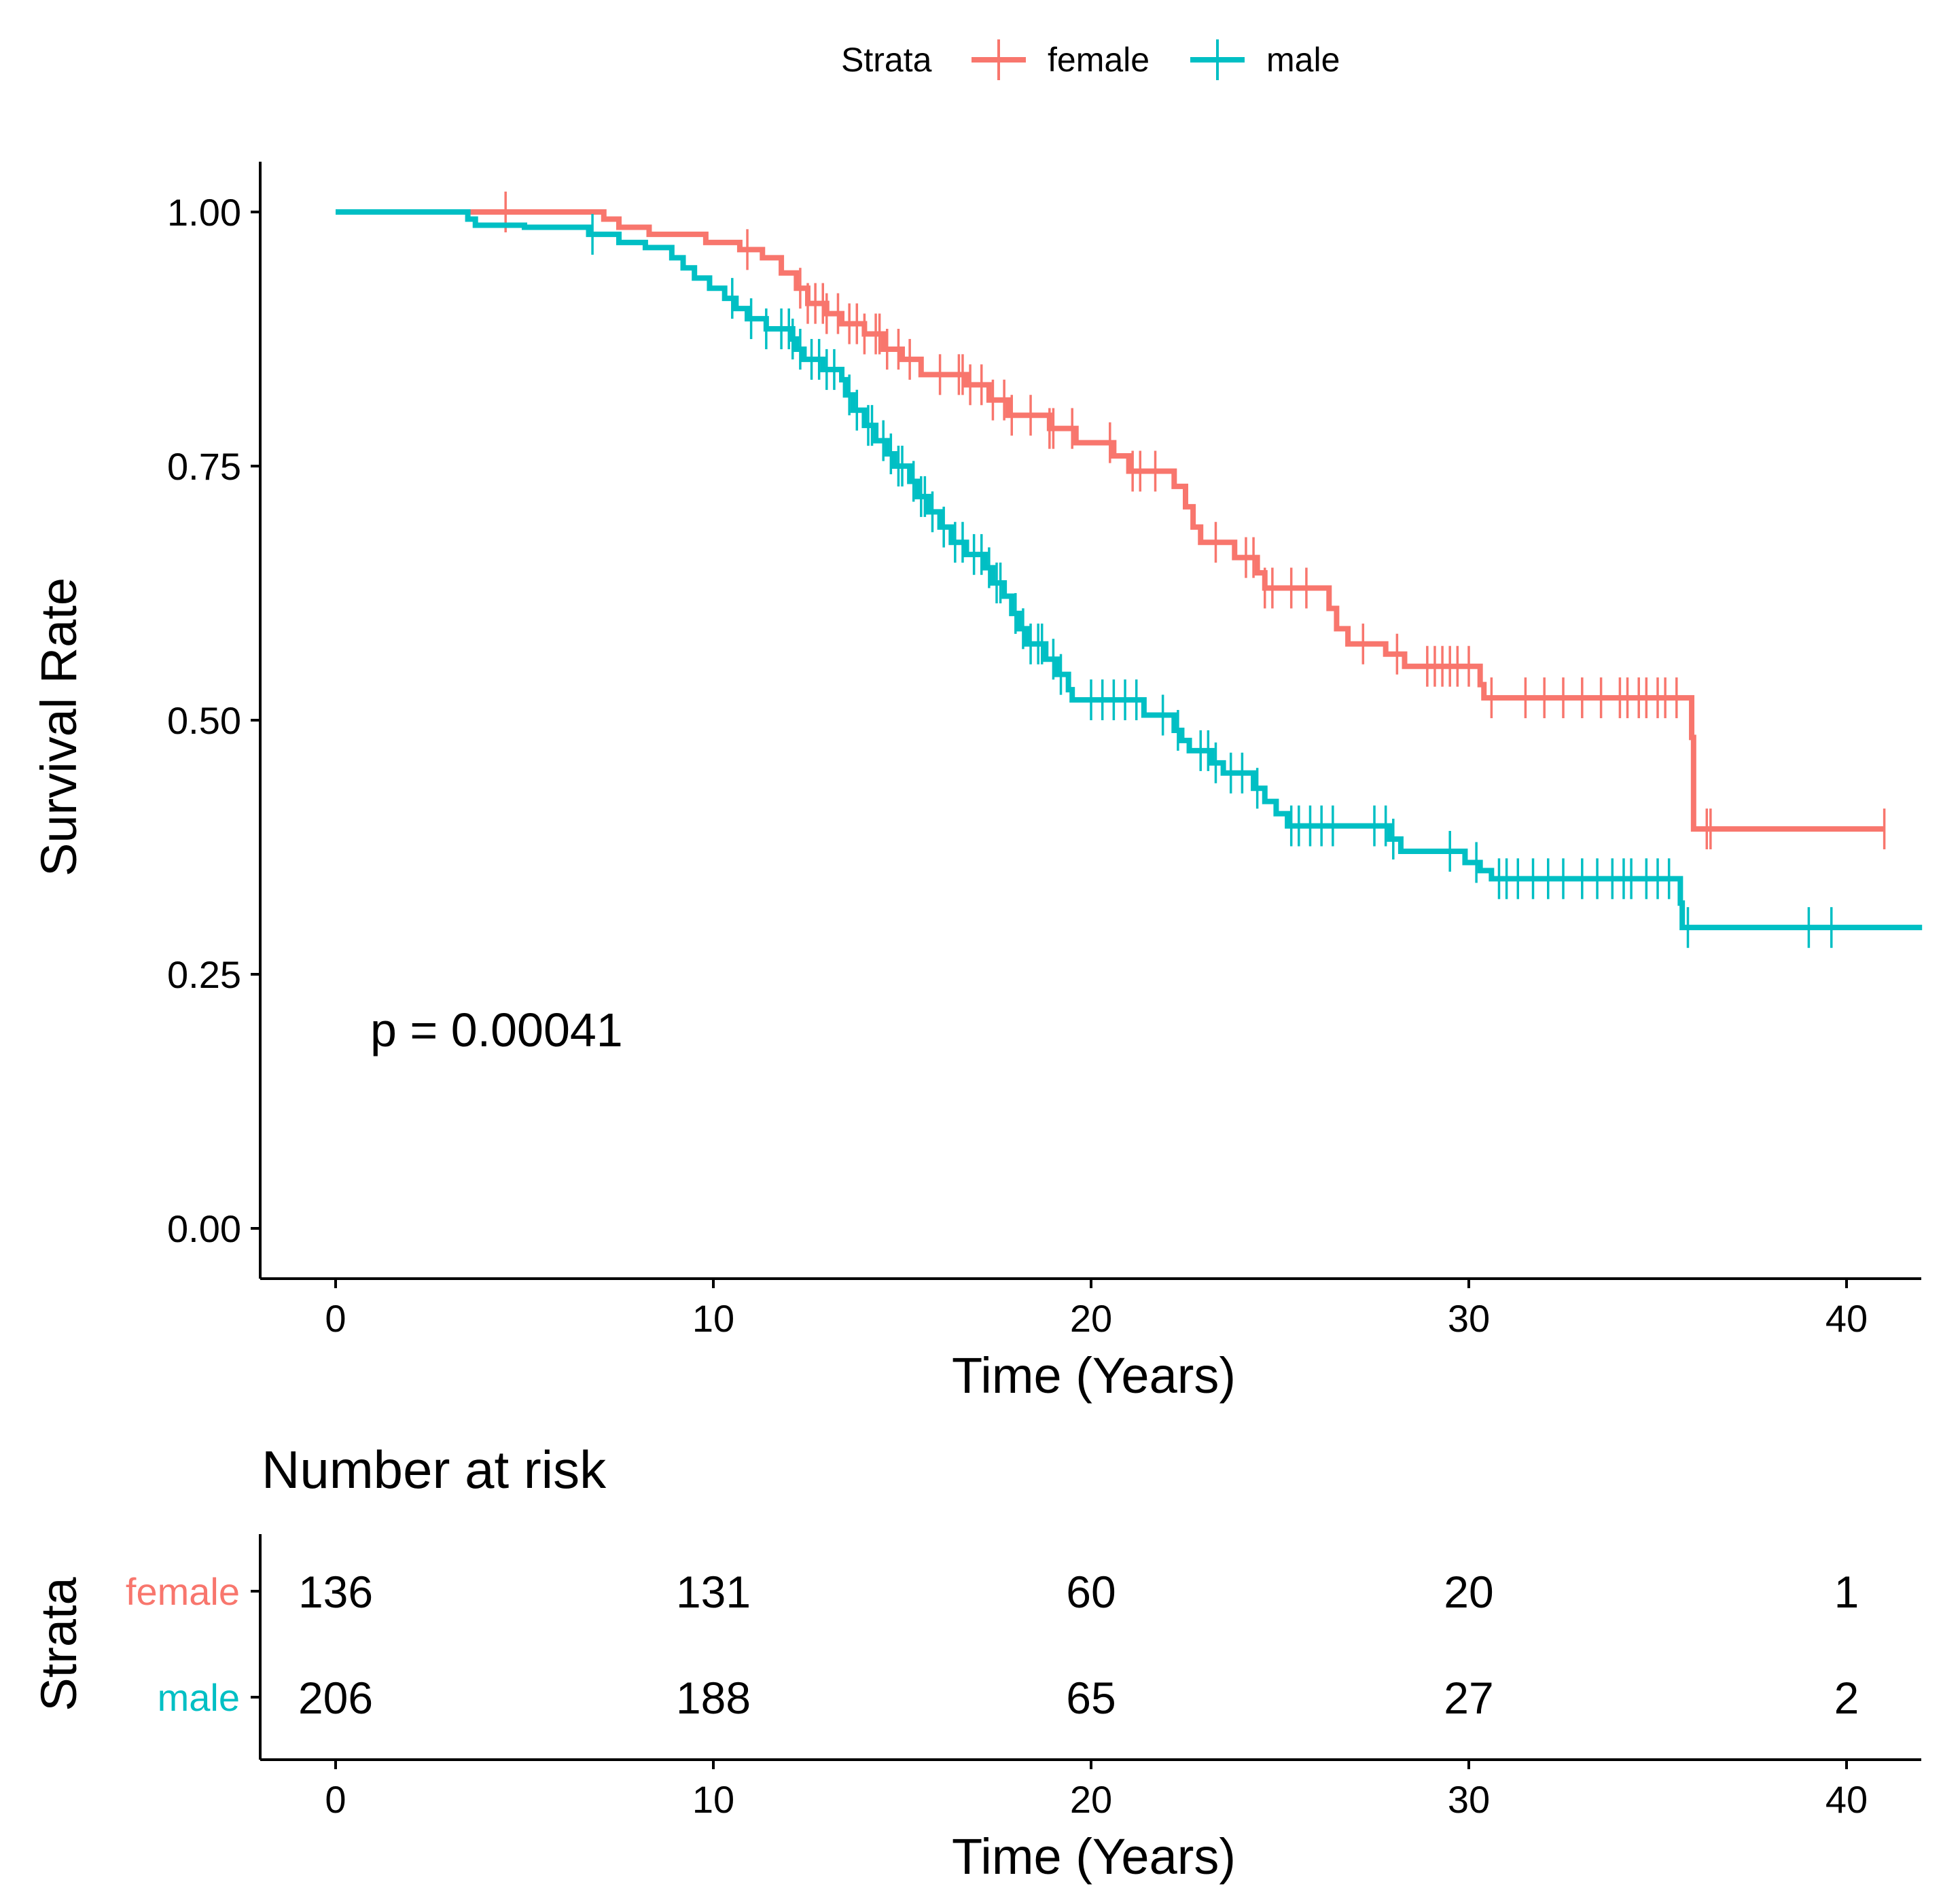  Describe the element at coordinates (1099, 60) in the screenshot. I see `legend-label-female: female` at that location.